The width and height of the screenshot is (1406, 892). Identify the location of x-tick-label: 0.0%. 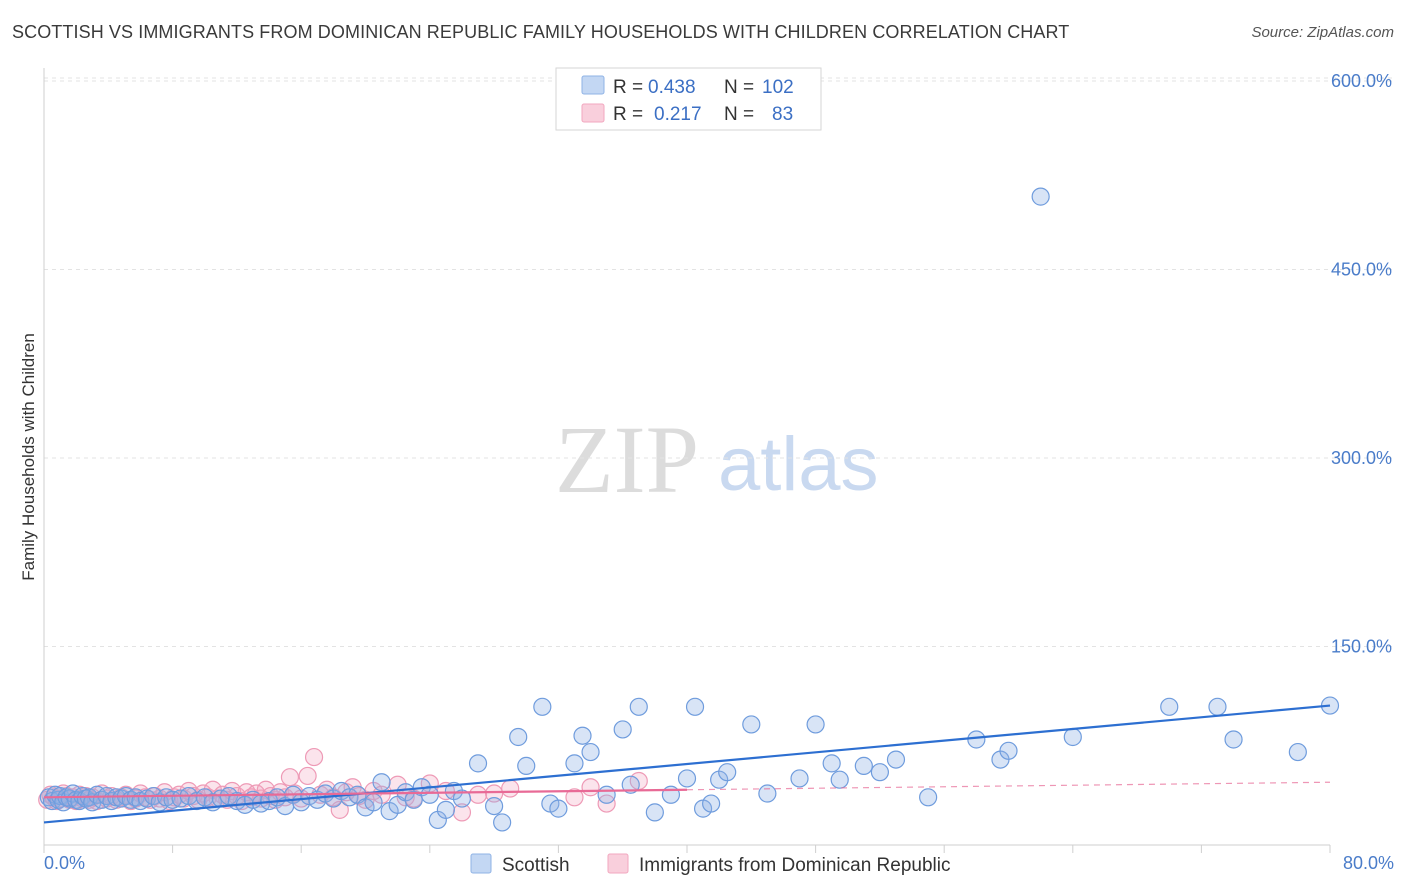
(64, 863).